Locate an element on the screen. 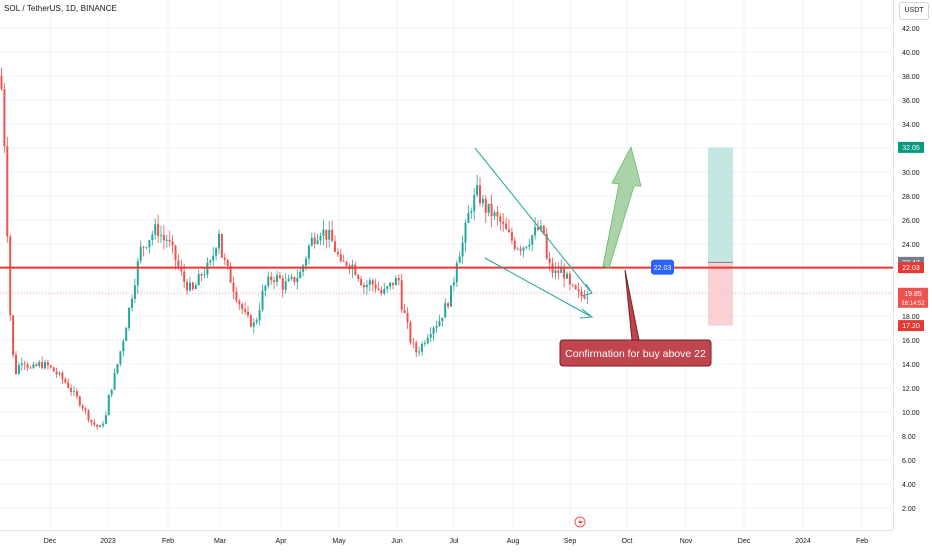 This screenshot has width=932, height=555. x-tick-label: Nov is located at coordinates (686, 541).